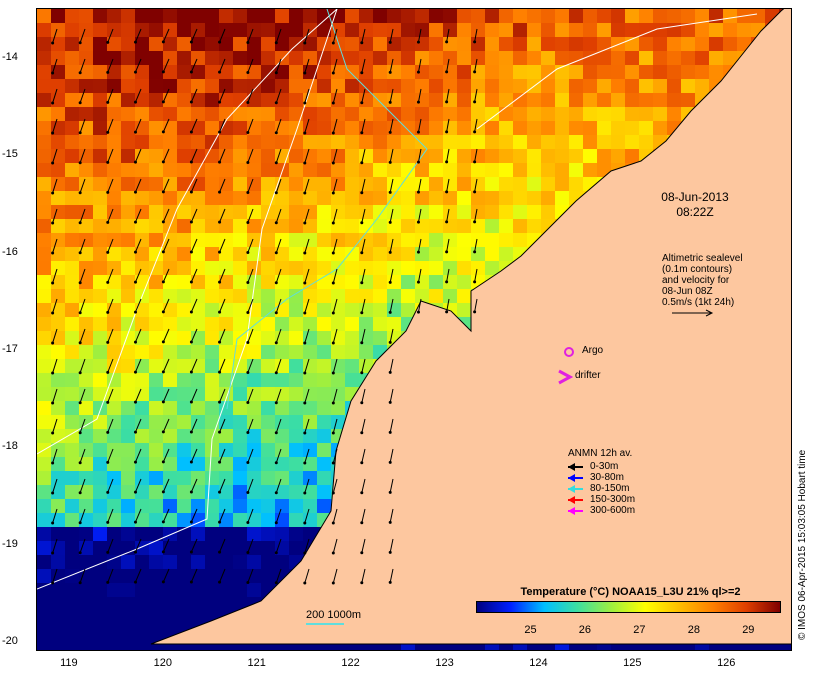 The height and width of the screenshot is (680, 820). Describe the element at coordinates (10, 251) in the screenshot. I see `latitude-tick-label: -16` at that location.